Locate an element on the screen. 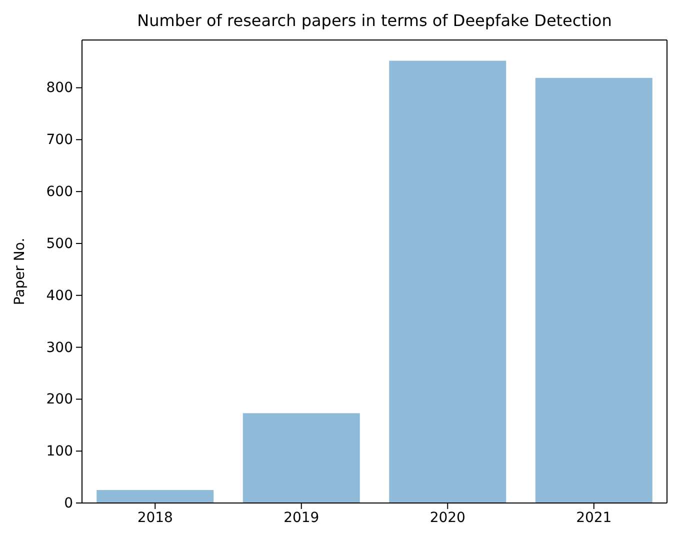 The height and width of the screenshot is (534, 685). y-tick-label: 0 is located at coordinates (68, 503).